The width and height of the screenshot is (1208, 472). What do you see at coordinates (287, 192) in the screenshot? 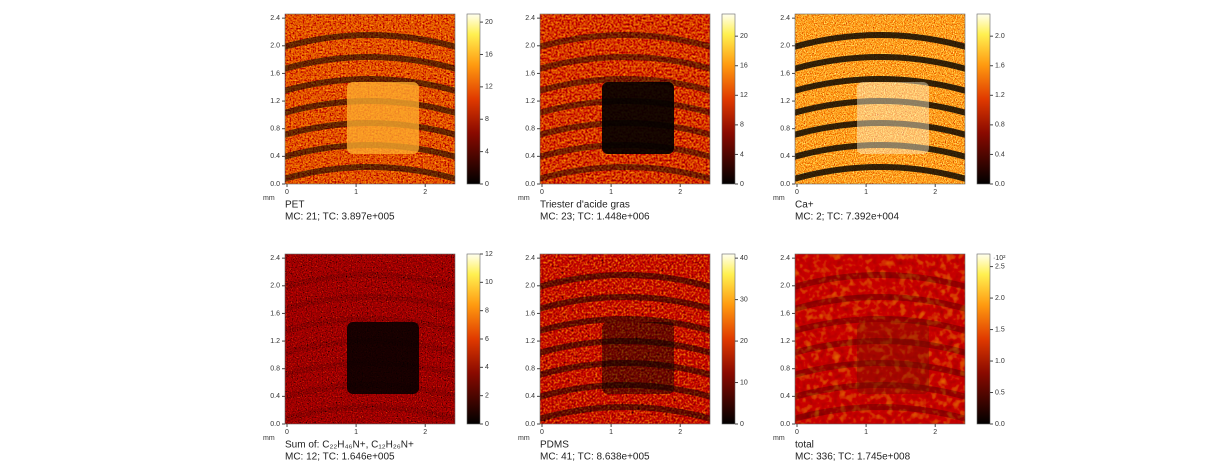
I see `x-tick-label: 0` at bounding box center [287, 192].